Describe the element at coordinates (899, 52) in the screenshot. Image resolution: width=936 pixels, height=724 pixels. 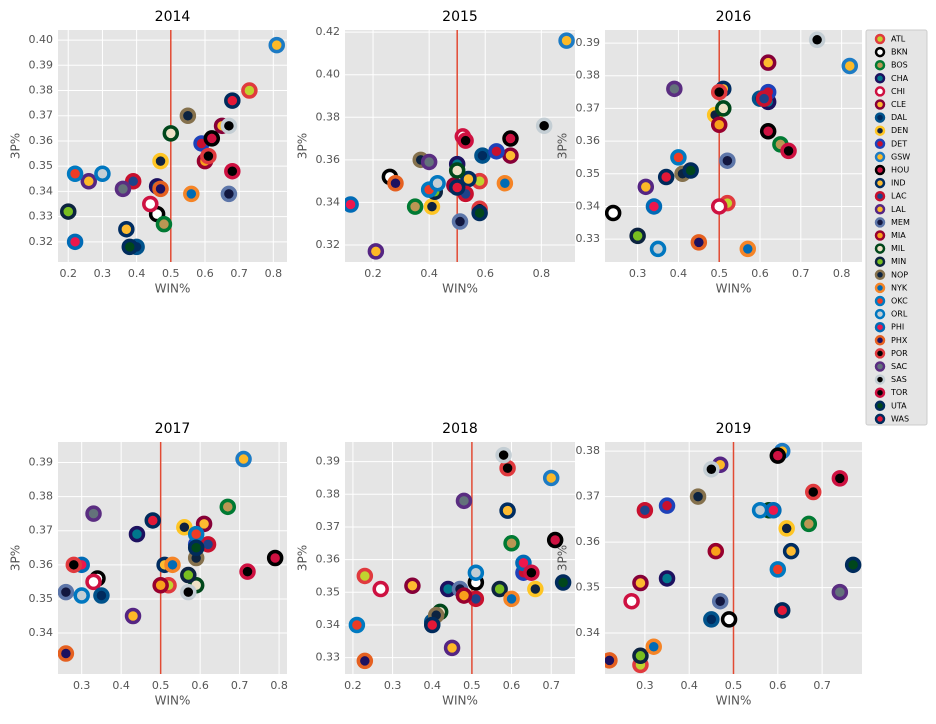
I see `legend-label: BKN` at that location.